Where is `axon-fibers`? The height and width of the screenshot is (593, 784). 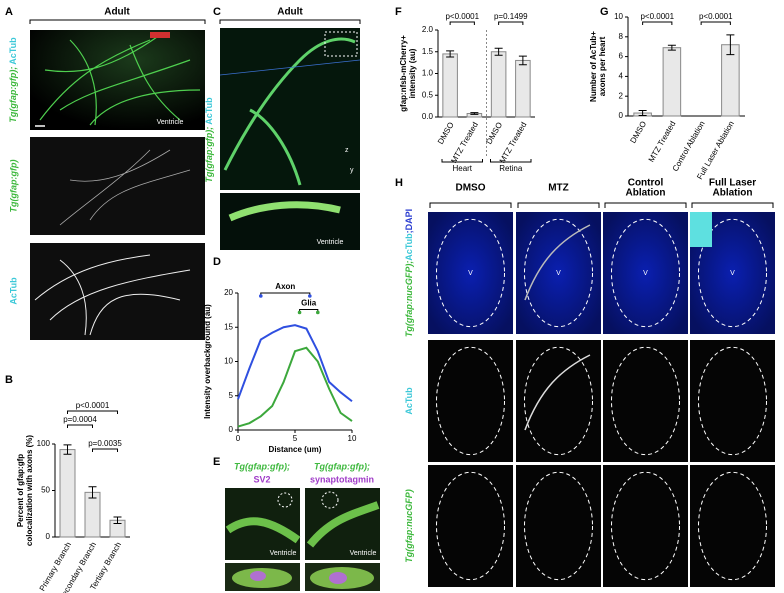 axon-fibers is located at coordinates (112, 295).